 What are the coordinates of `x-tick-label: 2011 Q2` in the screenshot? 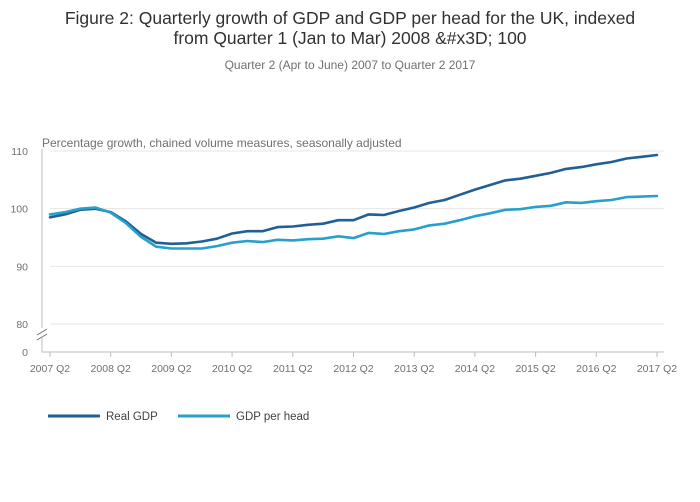 It's located at (293, 369).